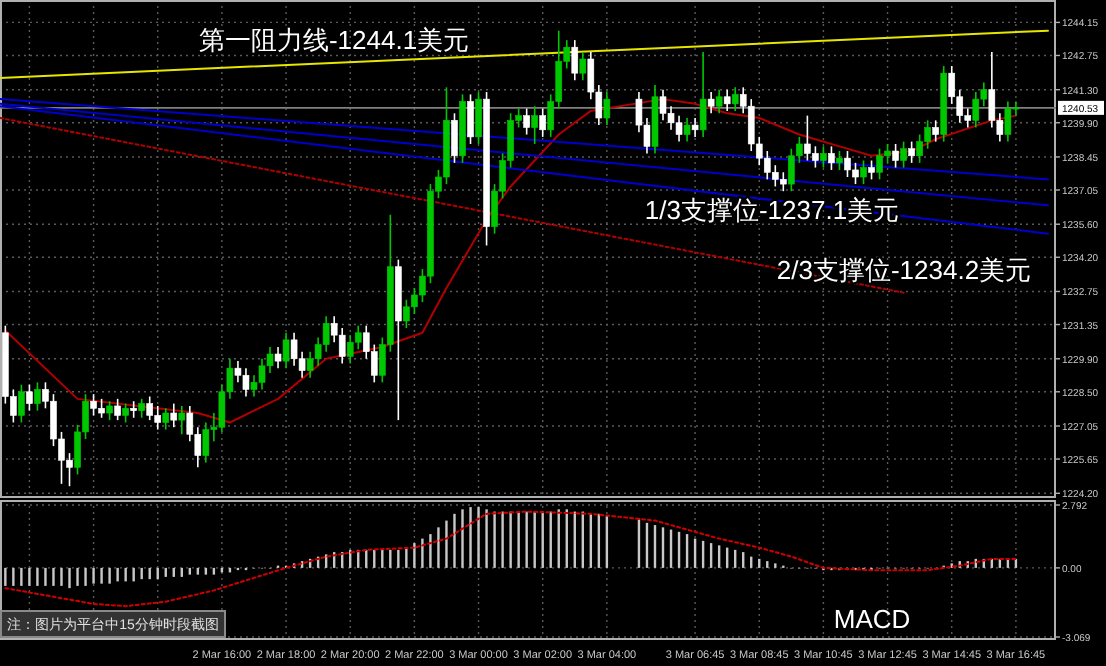 The width and height of the screenshot is (1106, 666). Describe the element at coordinates (872, 619) in the screenshot. I see `annotation: MACD` at that location.